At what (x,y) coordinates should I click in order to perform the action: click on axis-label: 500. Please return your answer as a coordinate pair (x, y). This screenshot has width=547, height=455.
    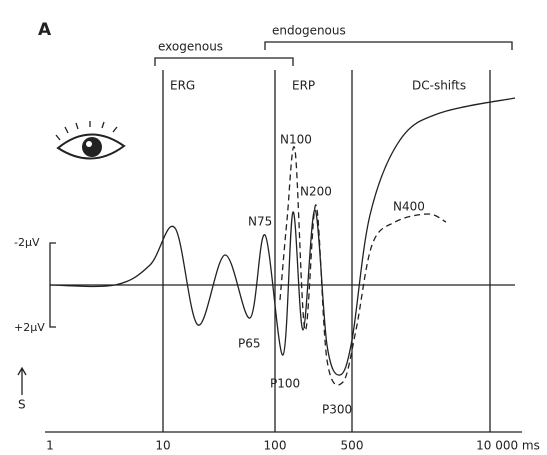
    Looking at the image, I should click on (352, 446).